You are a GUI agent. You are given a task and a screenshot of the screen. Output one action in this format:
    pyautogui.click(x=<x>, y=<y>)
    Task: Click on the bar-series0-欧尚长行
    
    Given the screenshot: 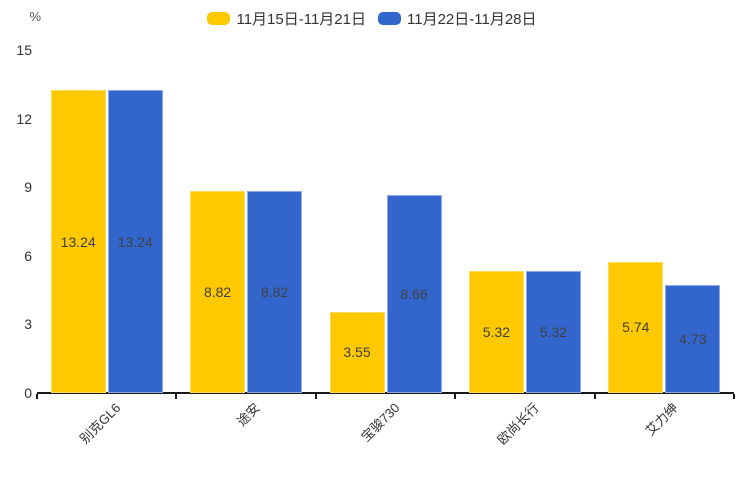 What is the action you would take?
    pyautogui.click(x=496, y=332)
    